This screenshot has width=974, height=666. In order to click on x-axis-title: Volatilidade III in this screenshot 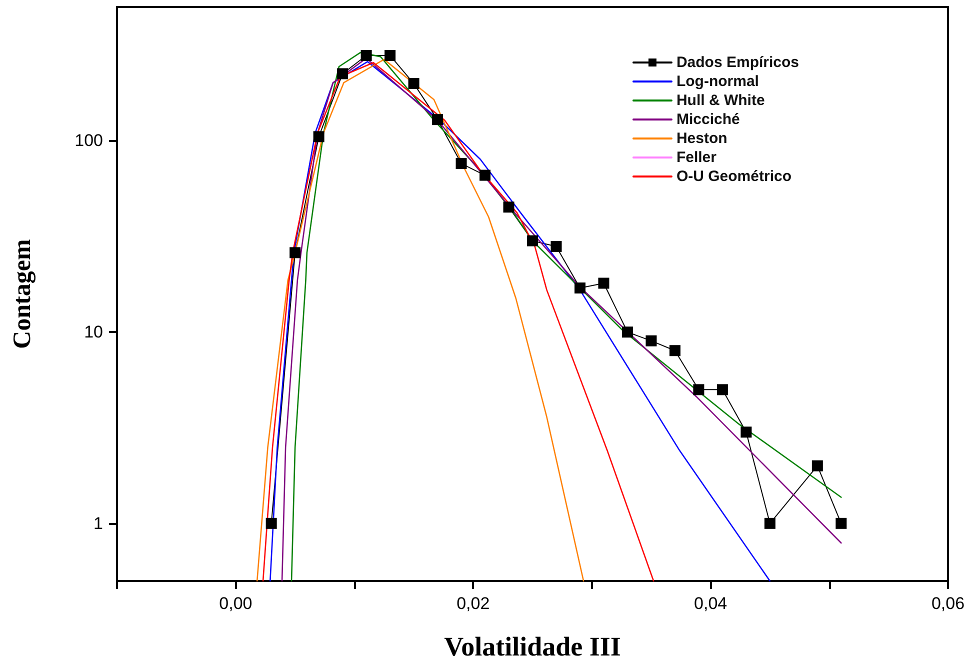, I will do `click(532, 647)`.